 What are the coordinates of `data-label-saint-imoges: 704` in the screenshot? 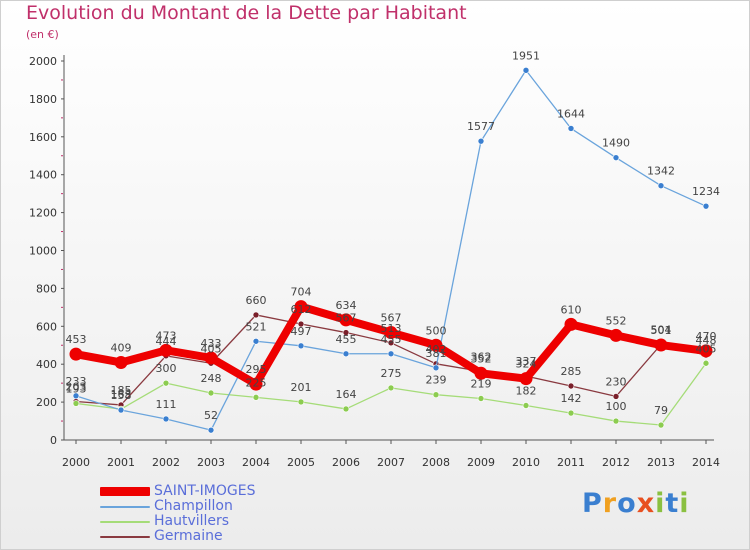 It's located at (301, 292).